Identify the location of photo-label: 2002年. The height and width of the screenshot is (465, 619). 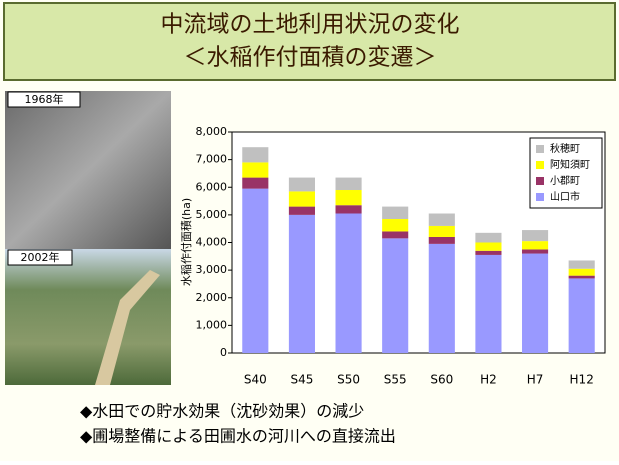
(40, 257).